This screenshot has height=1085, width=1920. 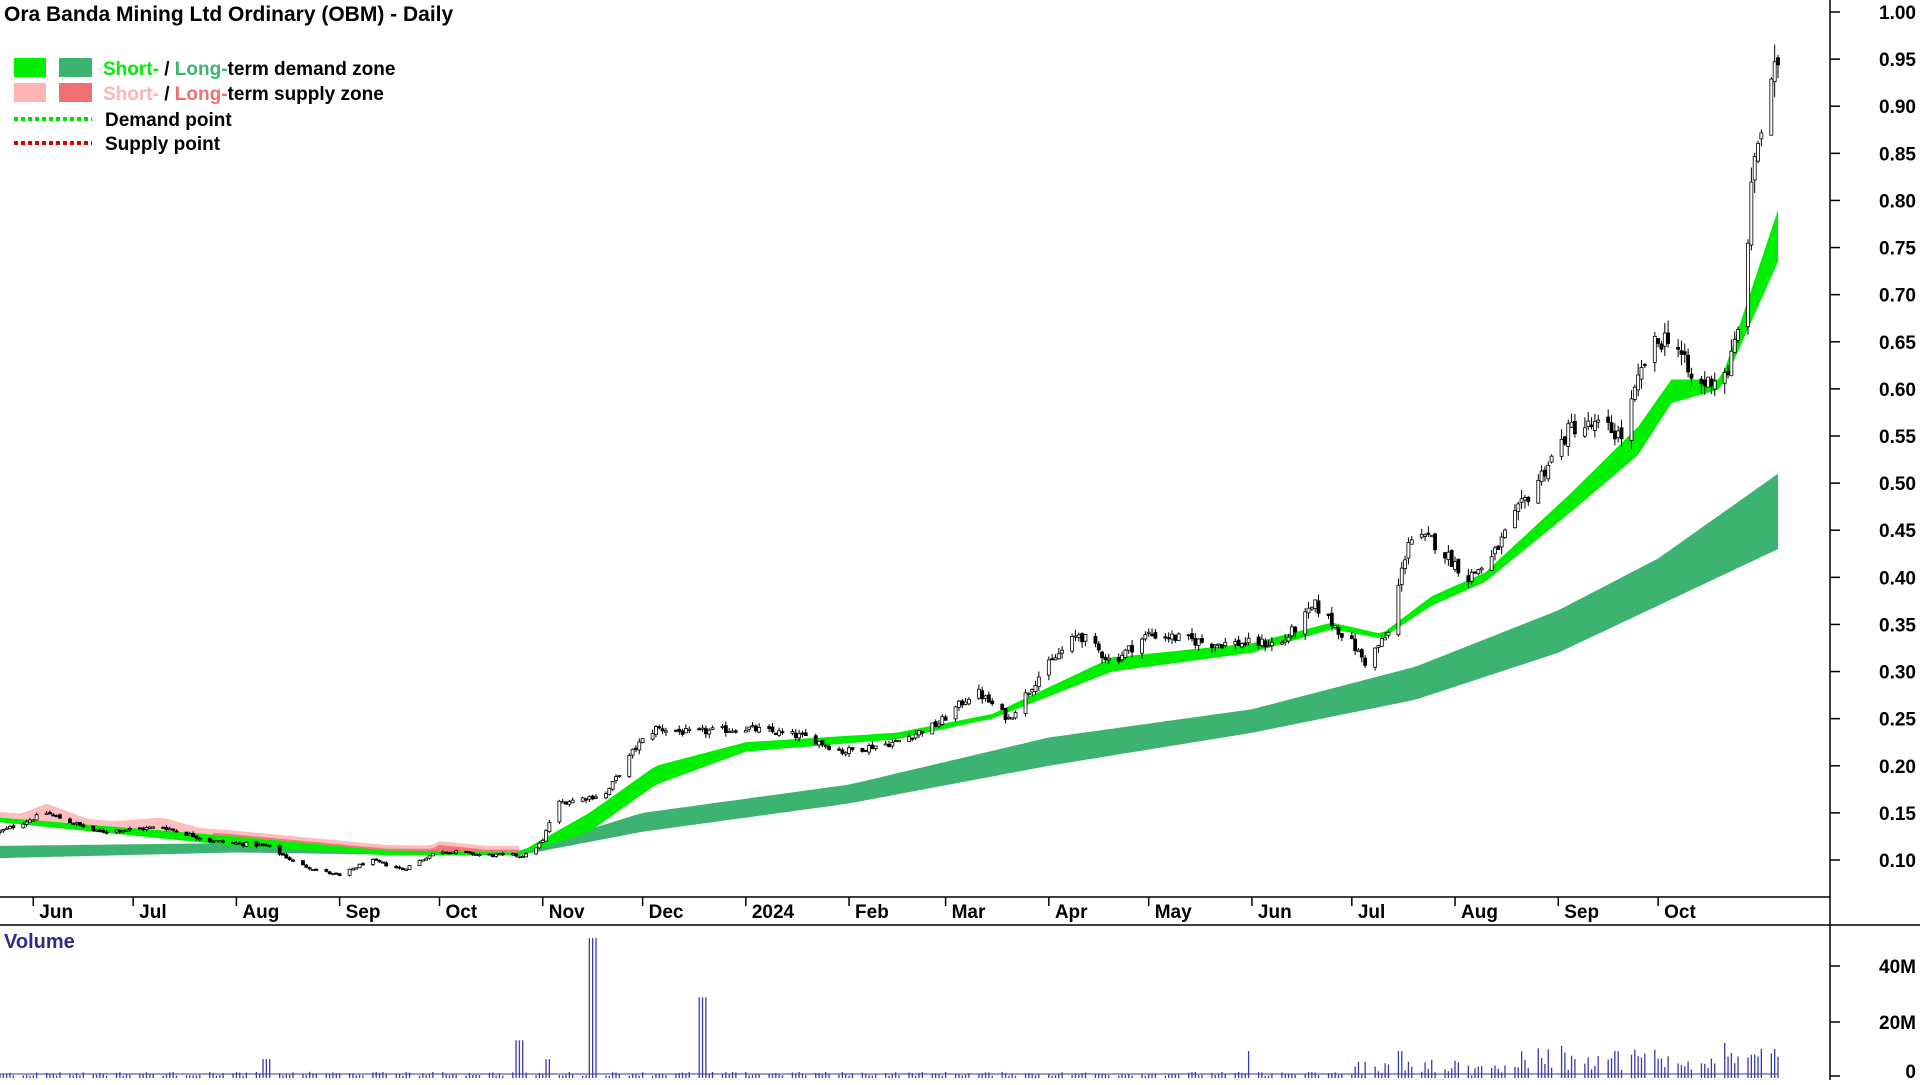 What do you see at coordinates (1897, 296) in the screenshot?
I see `price-tick-label: 0.70` at bounding box center [1897, 296].